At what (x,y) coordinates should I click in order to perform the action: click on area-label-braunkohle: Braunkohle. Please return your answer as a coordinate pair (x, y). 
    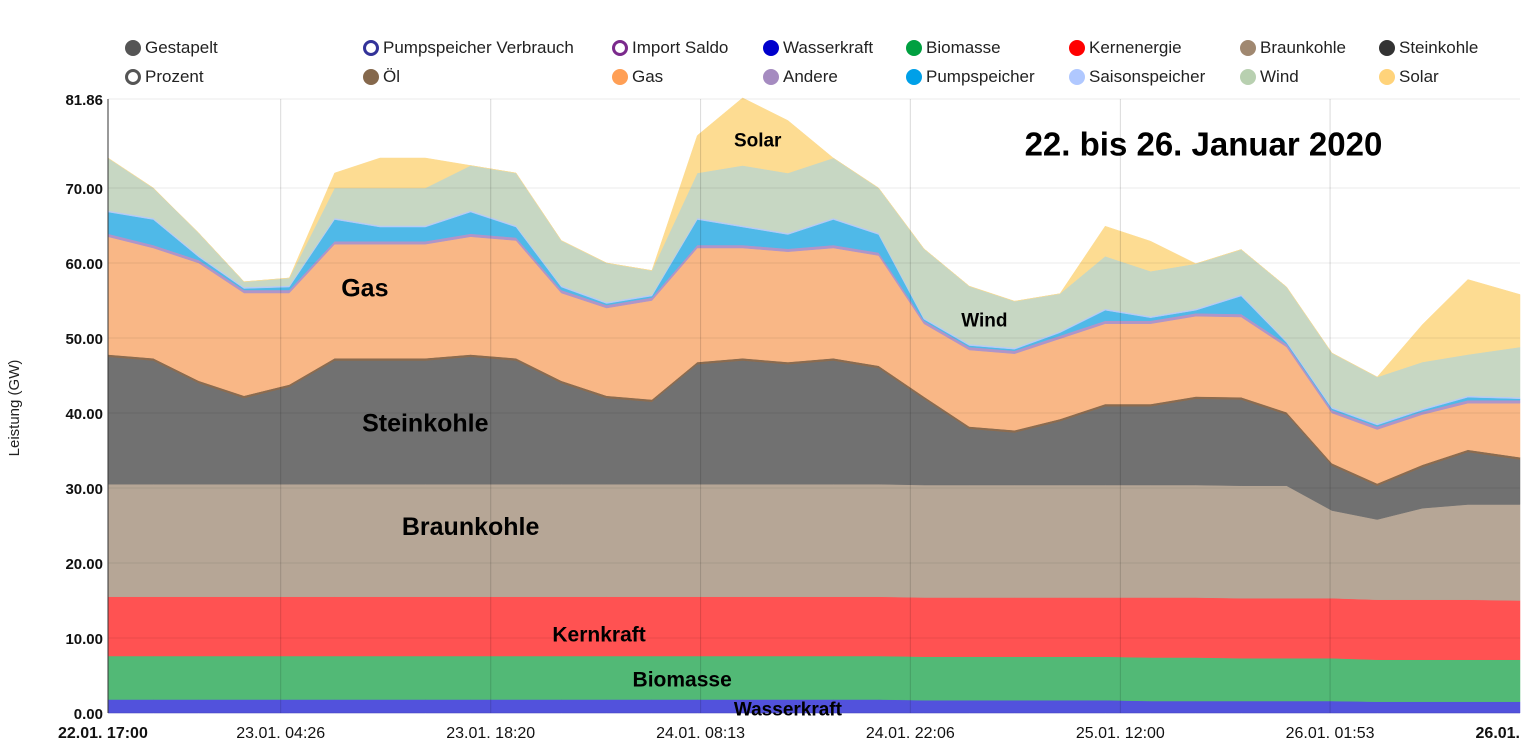
    Looking at the image, I should click on (471, 527).